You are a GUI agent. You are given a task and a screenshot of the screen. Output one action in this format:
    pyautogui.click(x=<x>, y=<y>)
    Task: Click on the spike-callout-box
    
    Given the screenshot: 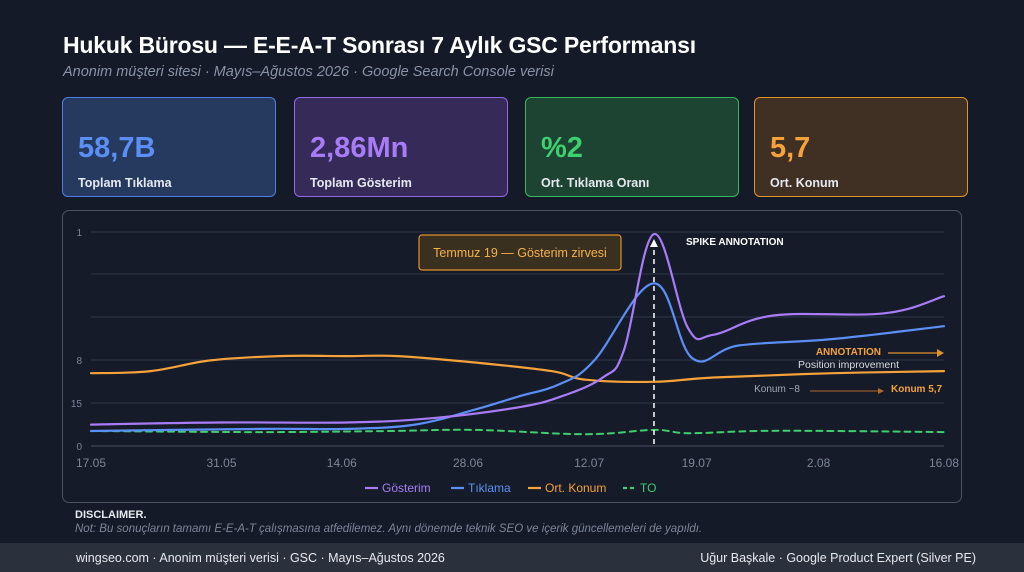 What is the action you would take?
    pyautogui.click(x=520, y=252)
    